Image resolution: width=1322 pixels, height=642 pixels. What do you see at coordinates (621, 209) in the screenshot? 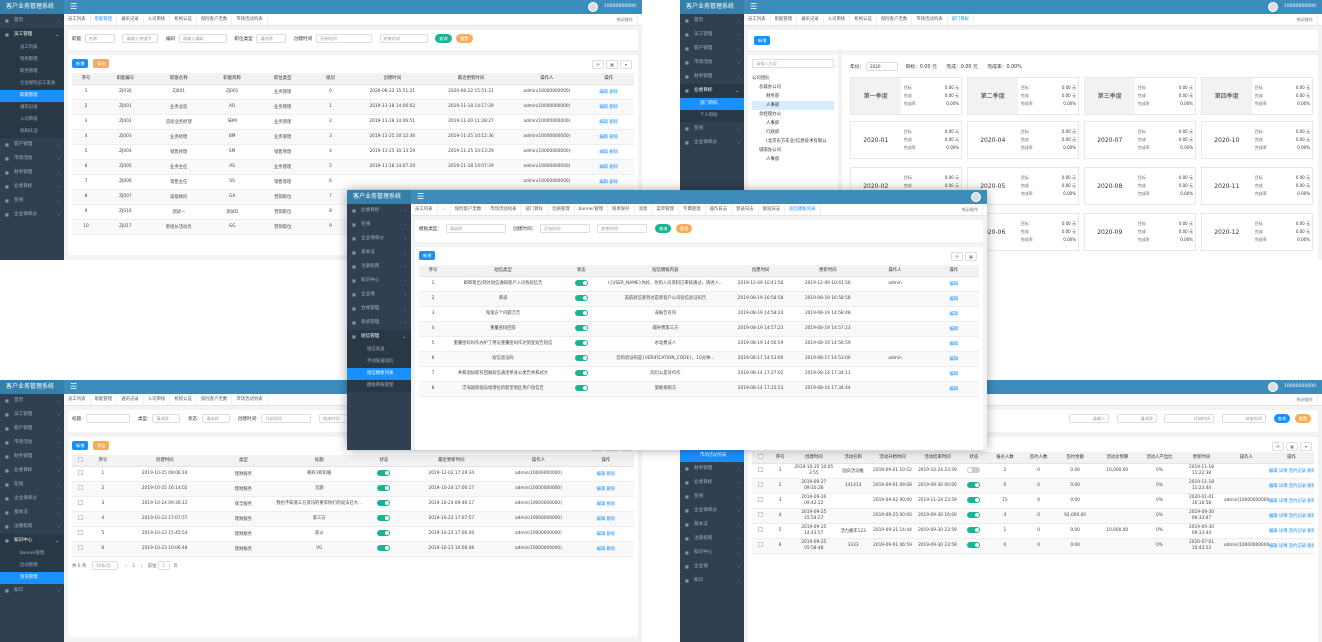
I see `tab: 保单保存` at bounding box center [621, 209].